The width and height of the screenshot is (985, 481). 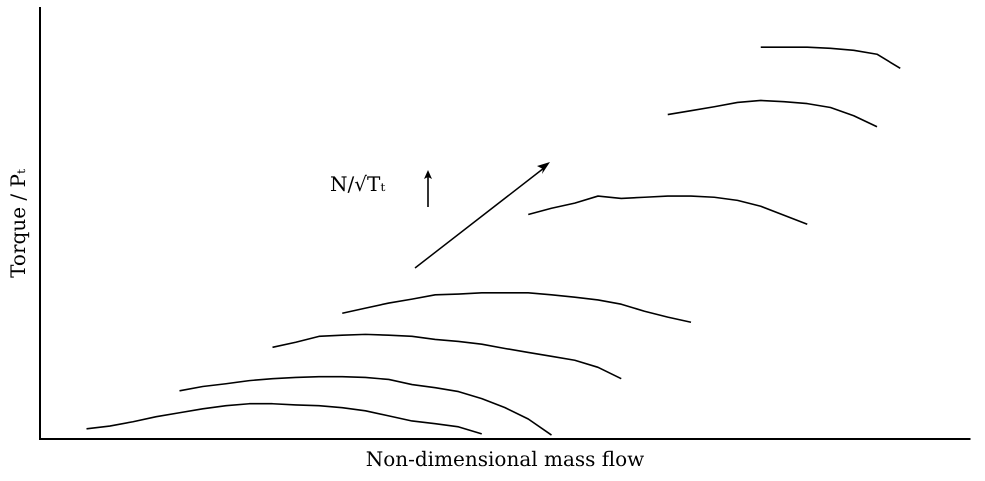 What do you see at coordinates (505, 459) in the screenshot?
I see `x-axis-title: Non-dimensional mass flow` at bounding box center [505, 459].